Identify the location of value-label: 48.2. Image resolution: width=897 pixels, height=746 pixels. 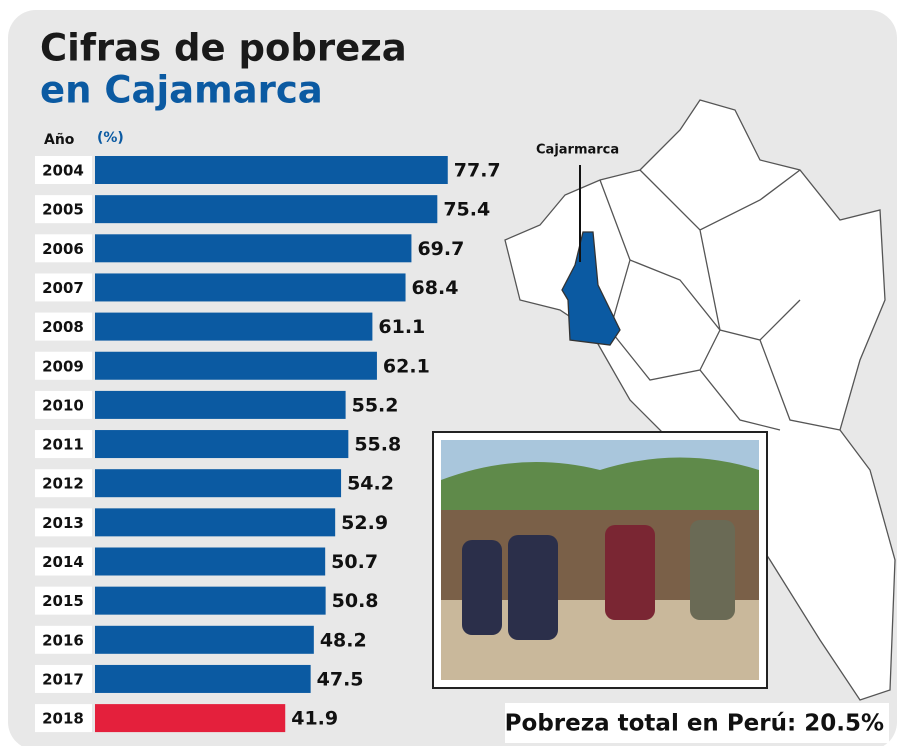
(343, 640).